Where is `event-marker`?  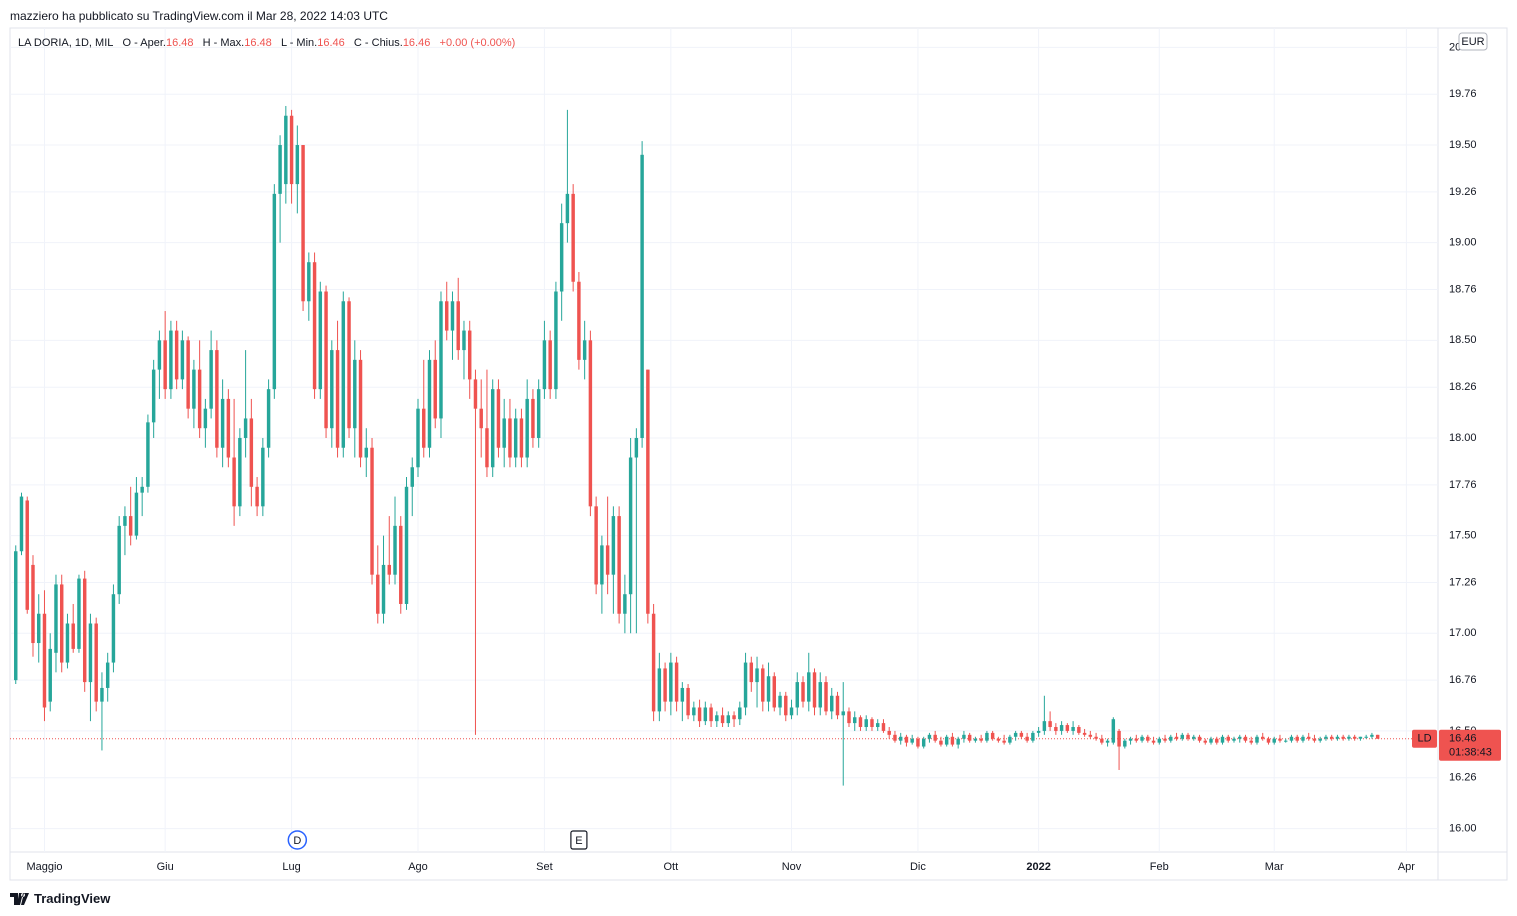
event-marker is located at coordinates (297, 840).